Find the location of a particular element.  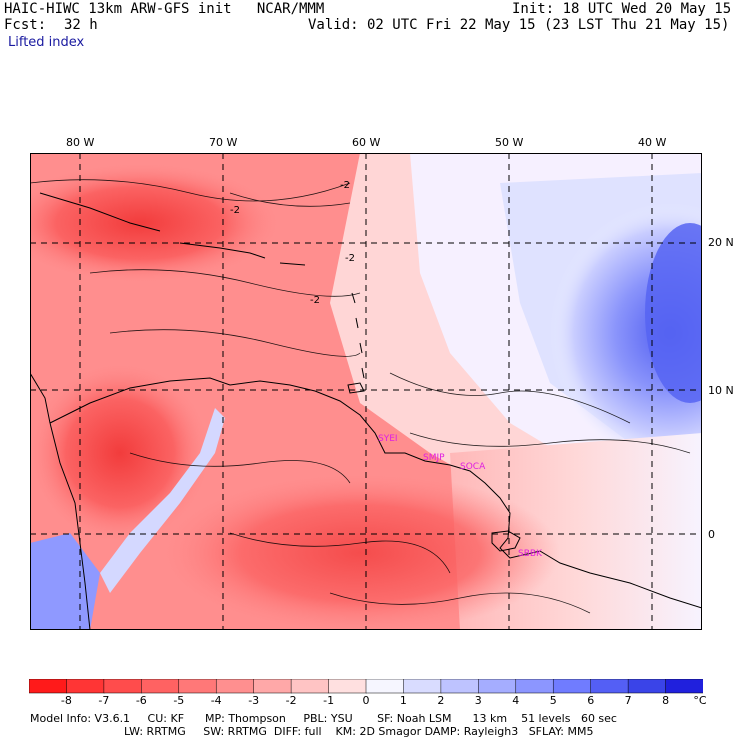

station-markers: SYEI SMJP SOCA SBBK is located at coordinates (460, 496).